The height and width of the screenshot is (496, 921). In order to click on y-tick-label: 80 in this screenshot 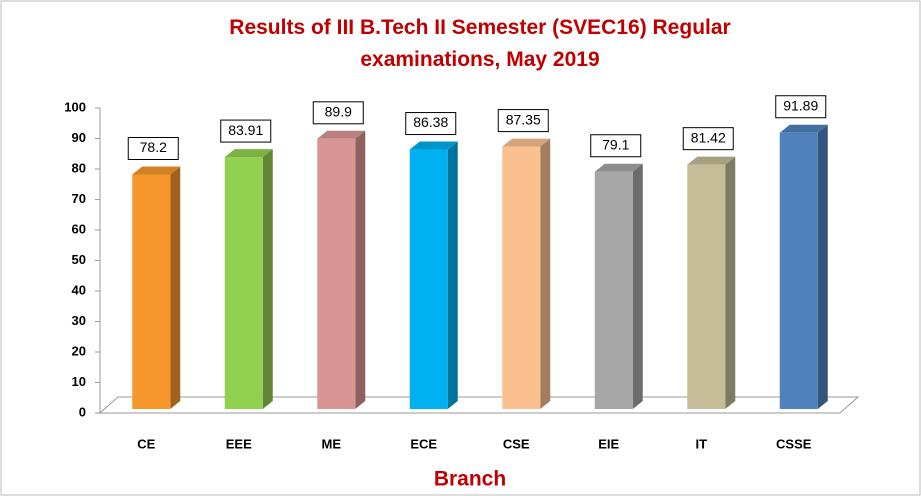, I will do `click(79, 167)`.